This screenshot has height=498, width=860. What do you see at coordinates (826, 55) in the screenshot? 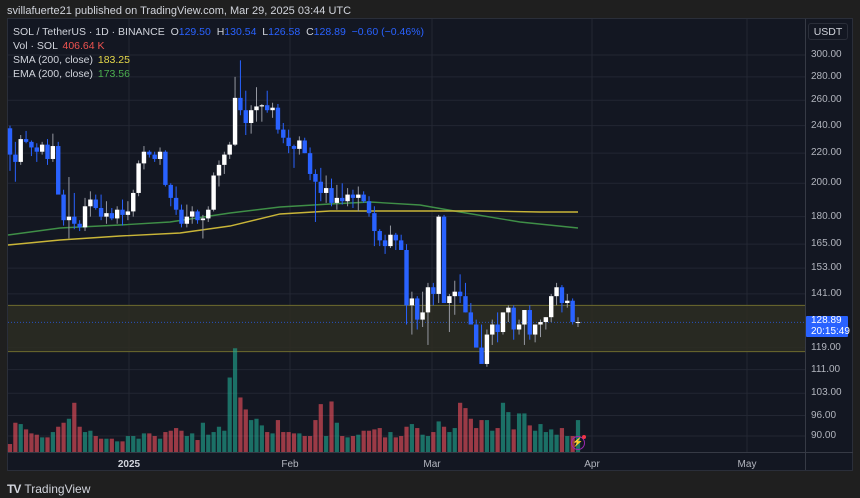
I see `price-axis-label: 300.00` at bounding box center [826, 55].